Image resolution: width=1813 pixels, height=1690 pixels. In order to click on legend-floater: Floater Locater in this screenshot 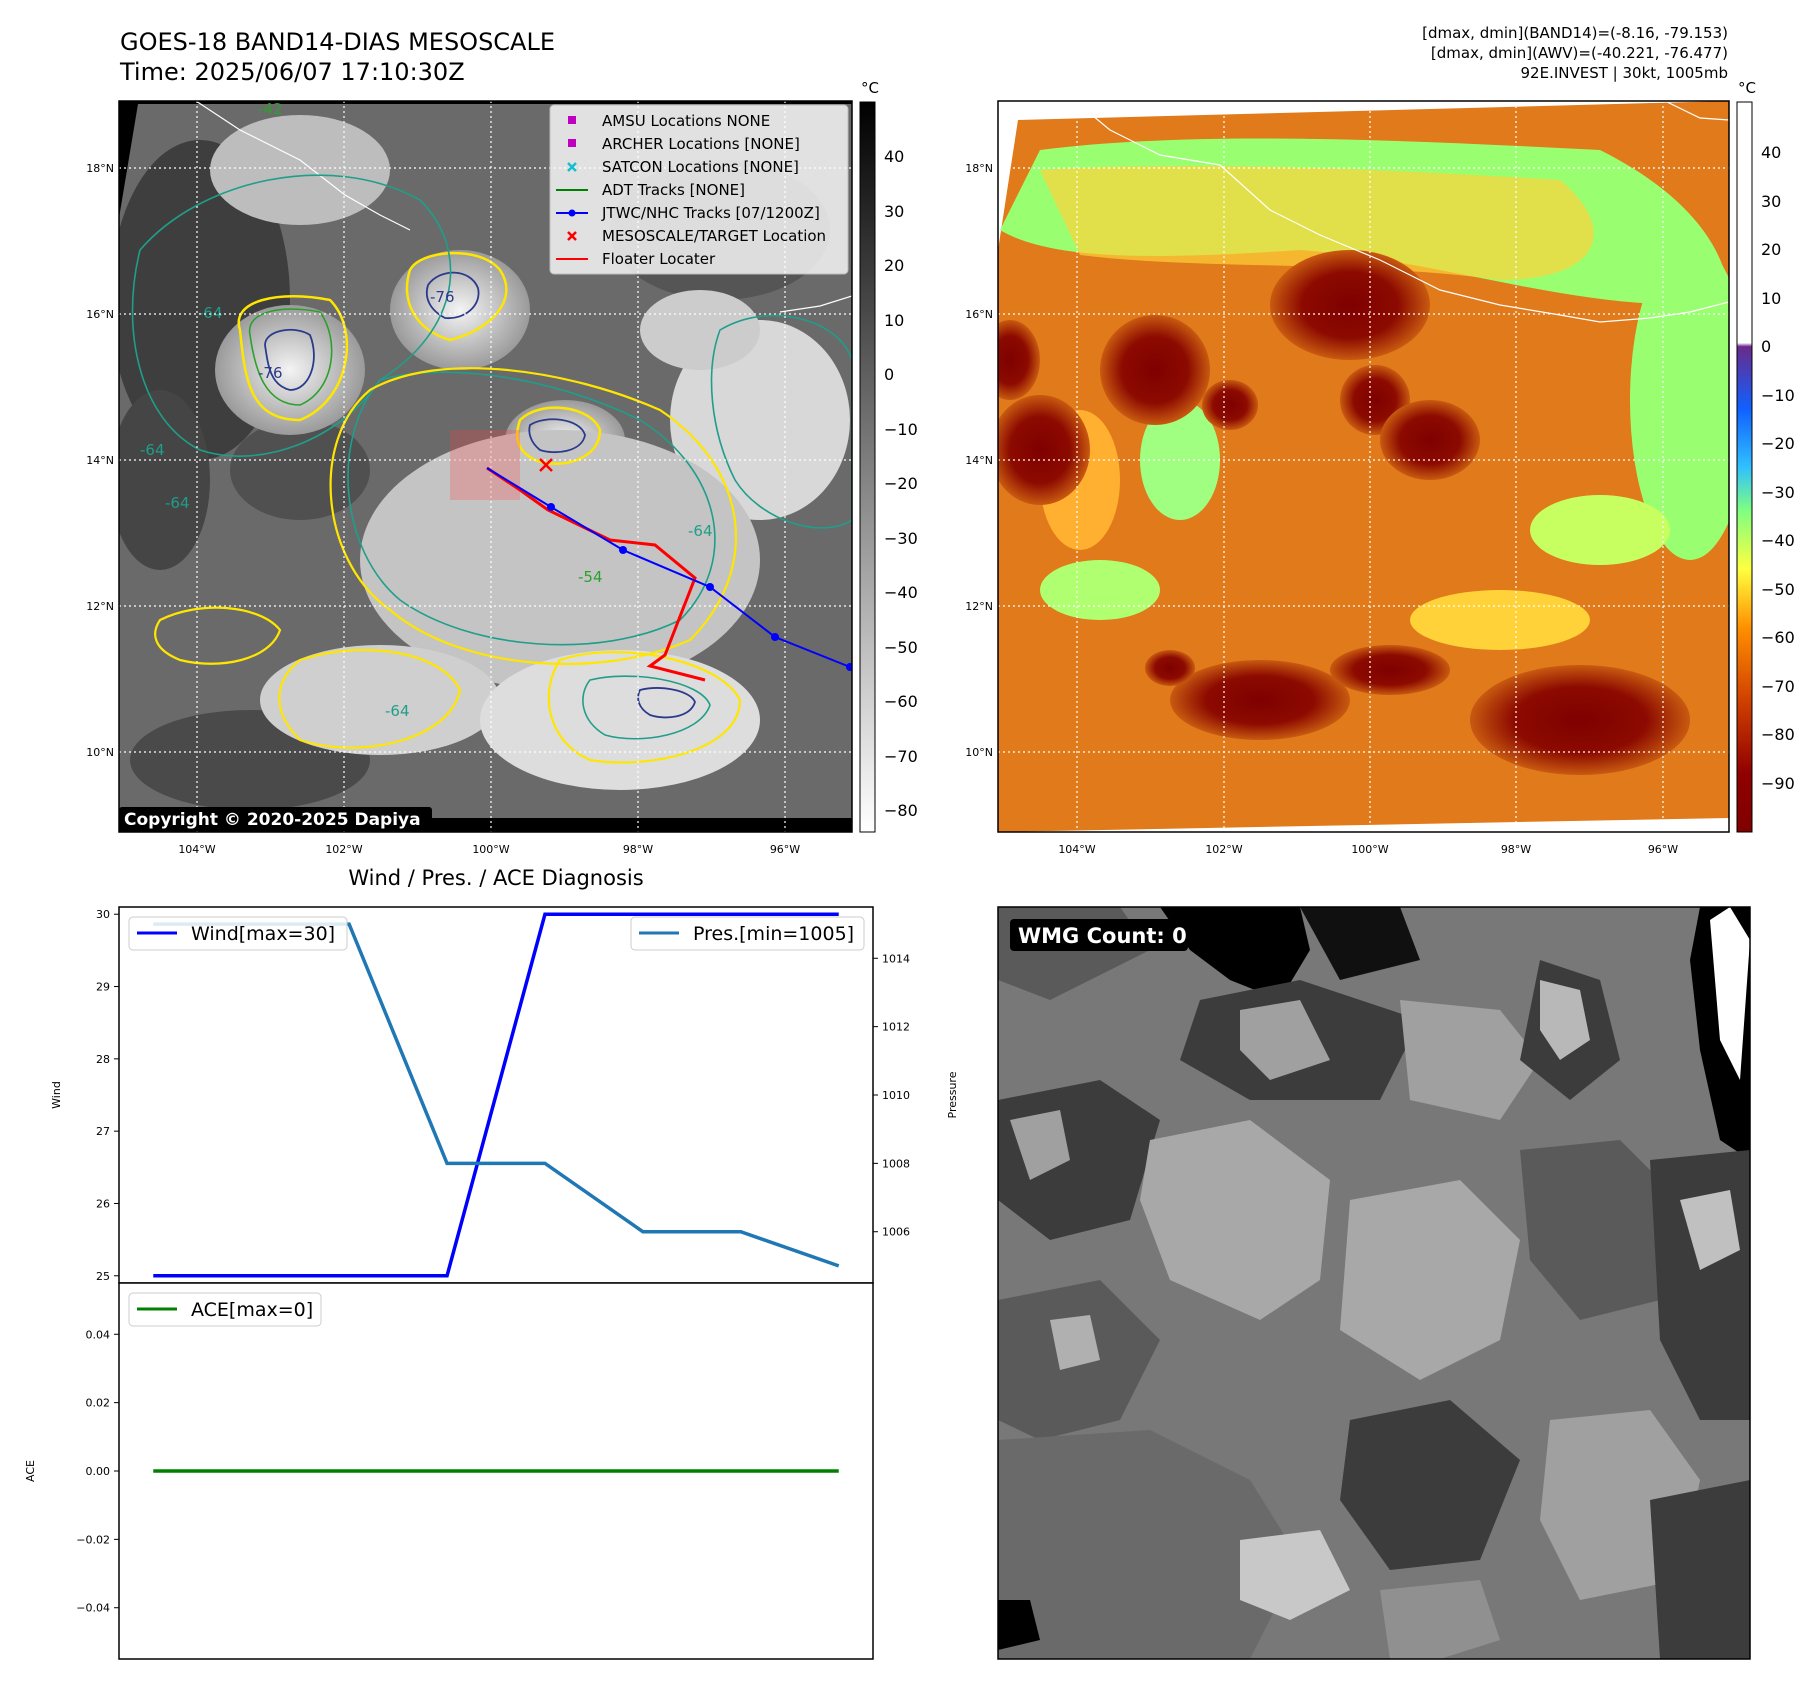, I will do `click(659, 259)`.